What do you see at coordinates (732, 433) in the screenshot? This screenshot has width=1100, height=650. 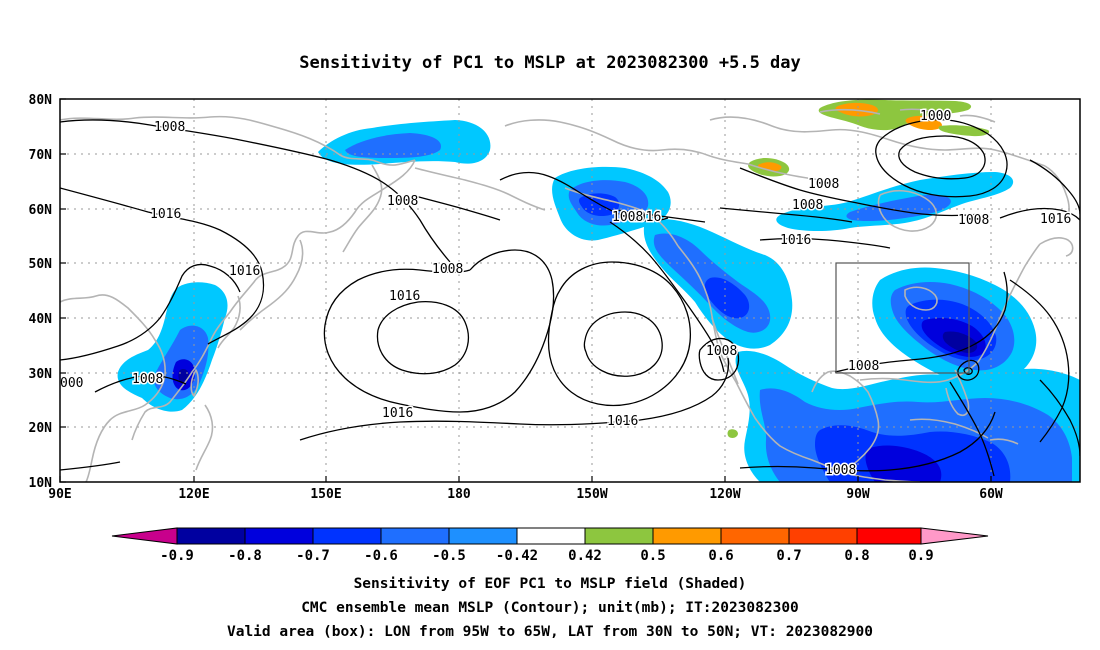 I see `shade-pos-small` at bounding box center [732, 433].